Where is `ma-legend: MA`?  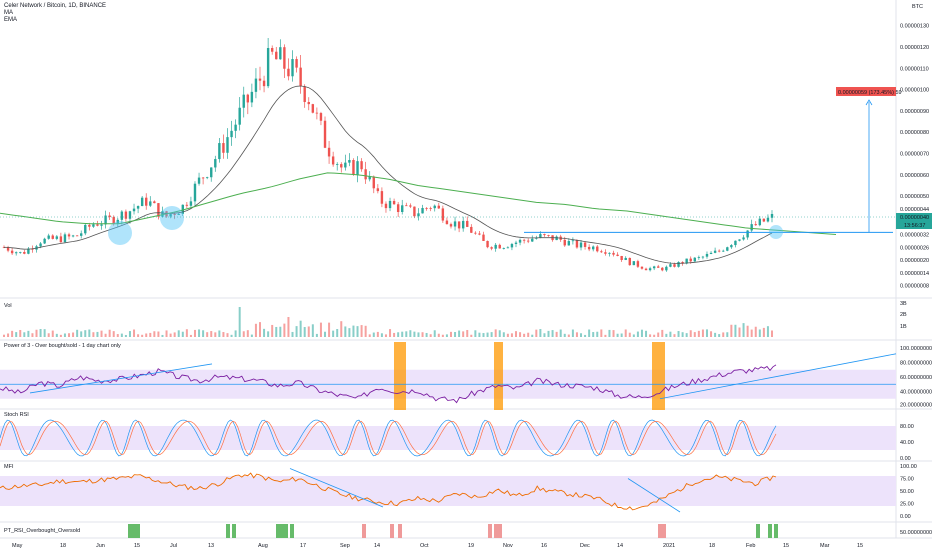
ma-legend: MA is located at coordinates (8, 13).